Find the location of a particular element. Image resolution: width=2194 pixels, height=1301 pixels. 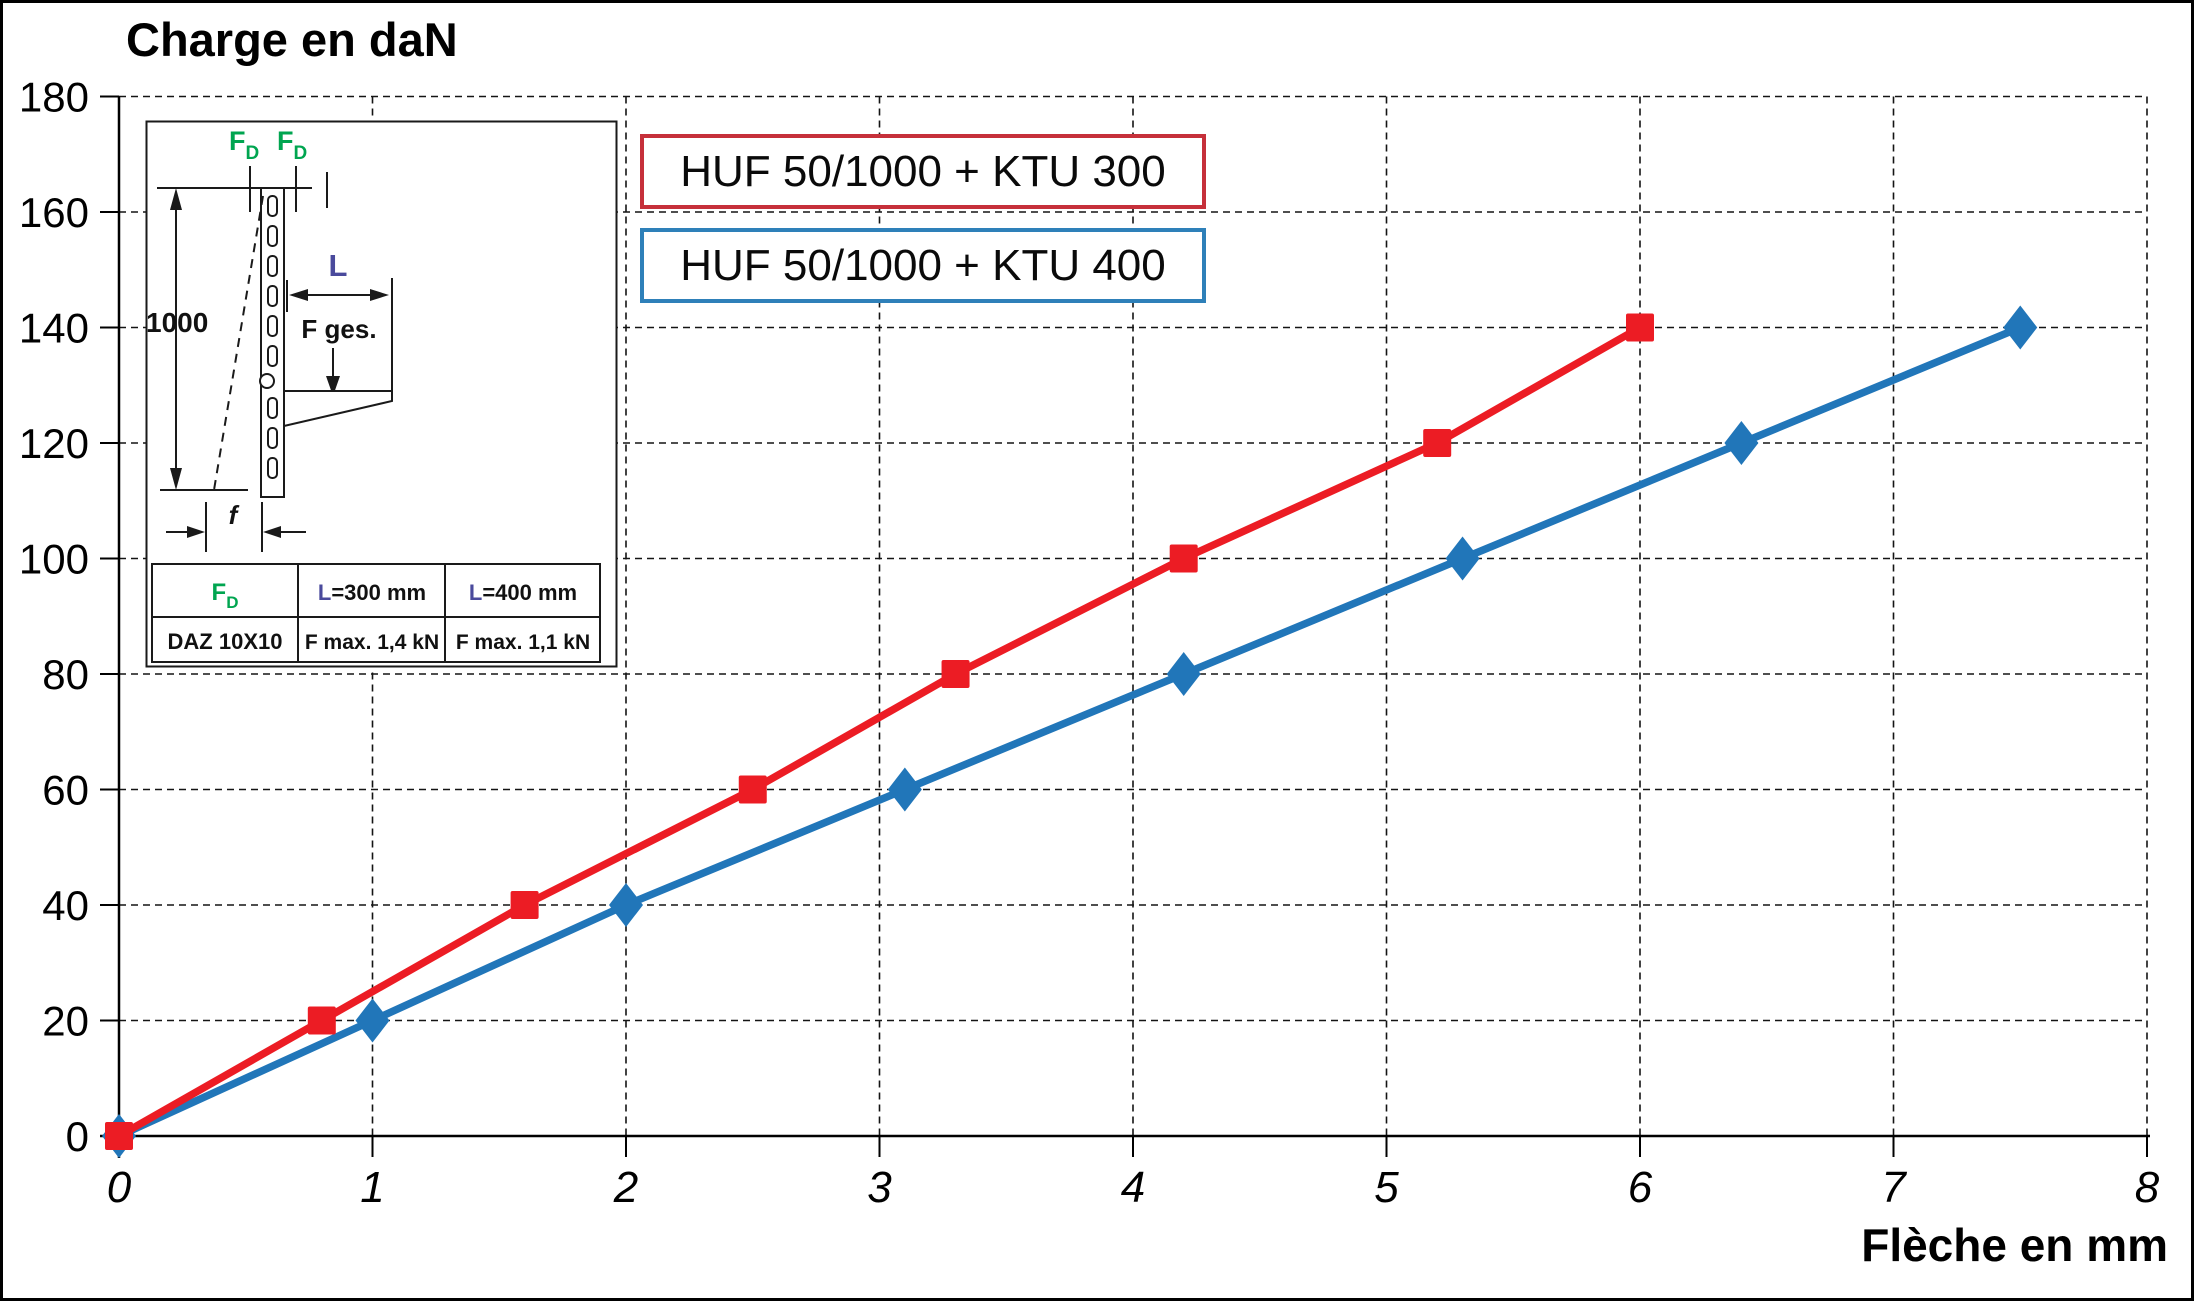

y-tick-label: 80 is located at coordinates (65, 674).